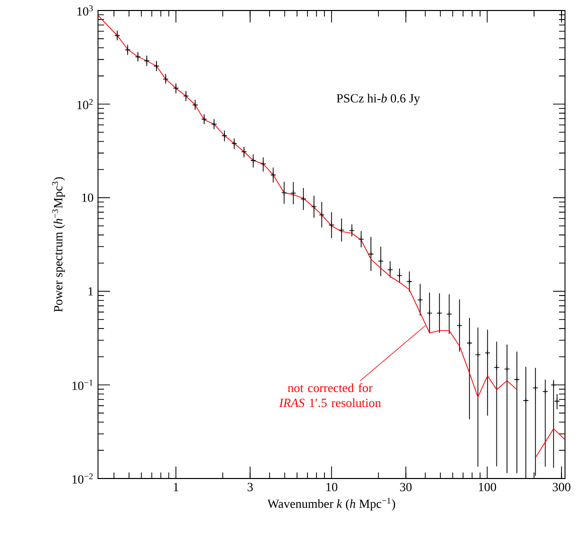 The width and height of the screenshot is (588, 543). I want to click on annotation: PSCz hi-b 0.6 Jy, so click(378, 100).